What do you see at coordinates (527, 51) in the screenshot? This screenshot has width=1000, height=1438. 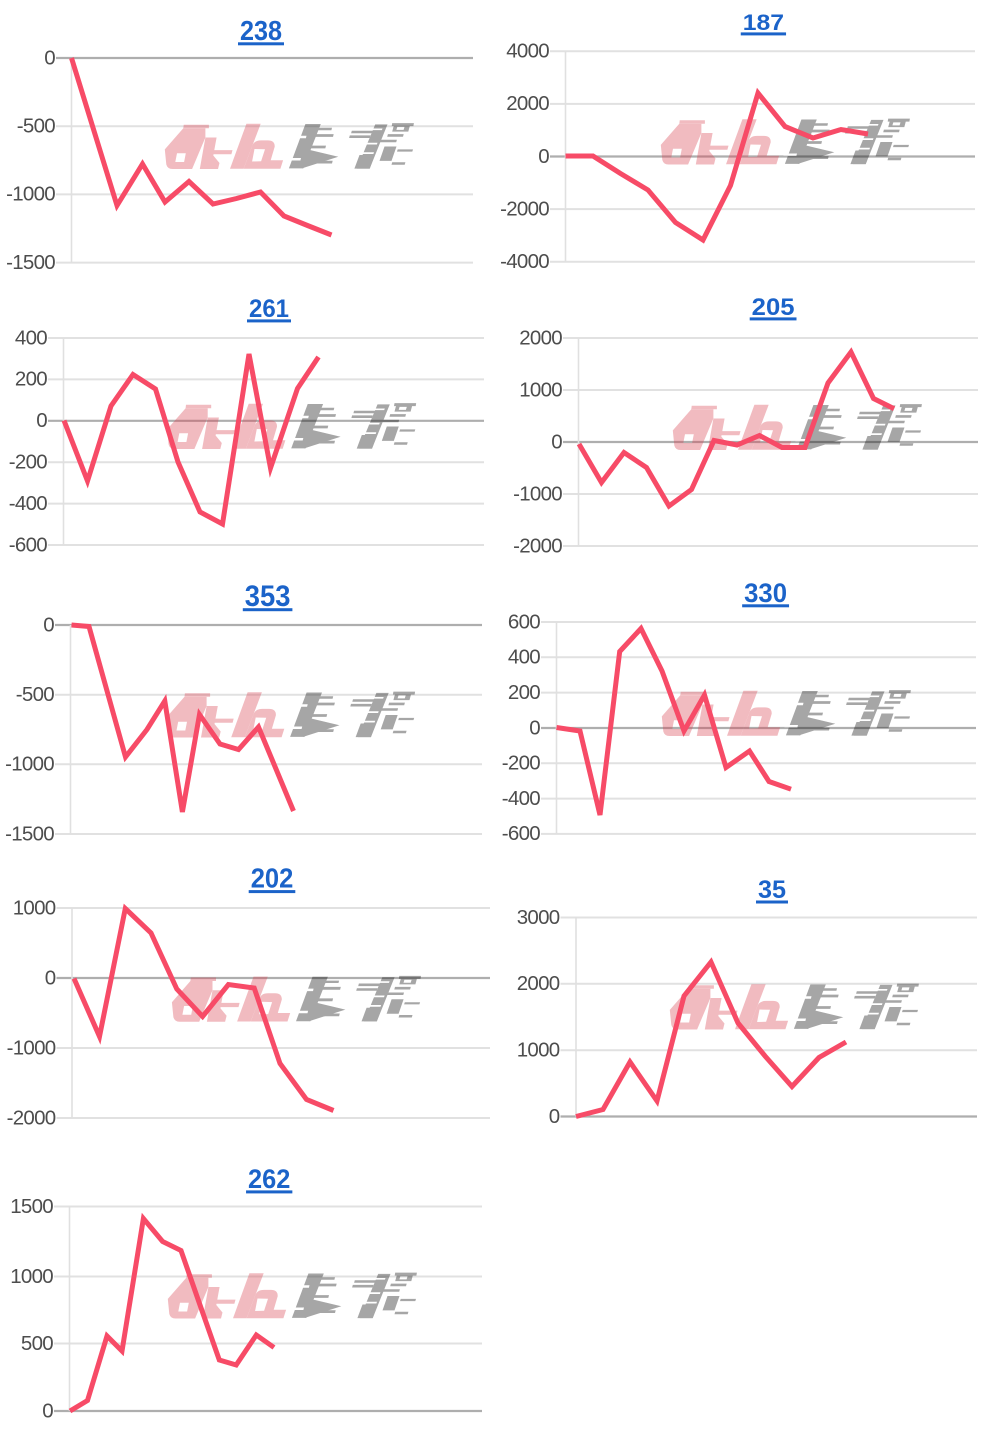 I see `svg-text: 4000` at bounding box center [527, 51].